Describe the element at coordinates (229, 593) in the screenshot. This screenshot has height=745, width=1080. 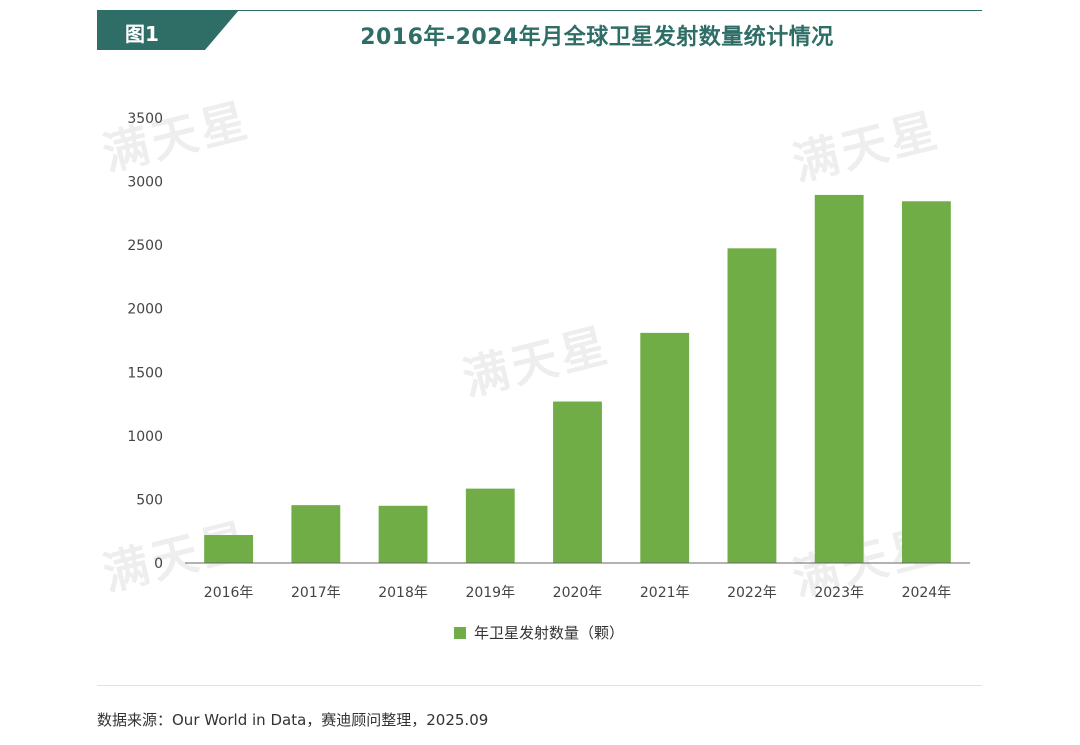
I see `x-tick-label: 2016年` at that location.